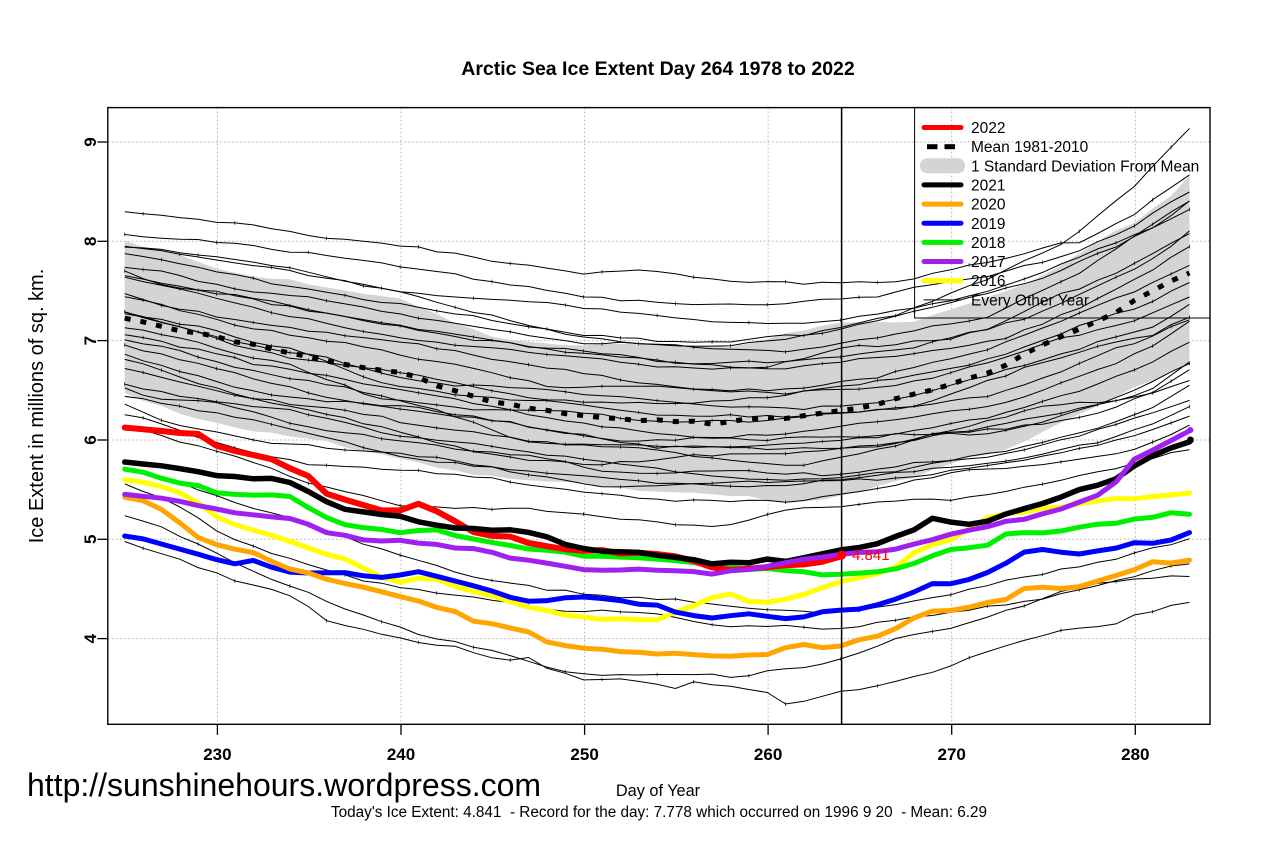  What do you see at coordinates (90, 241) in the screenshot?
I see `svg-text: 8` at bounding box center [90, 241].